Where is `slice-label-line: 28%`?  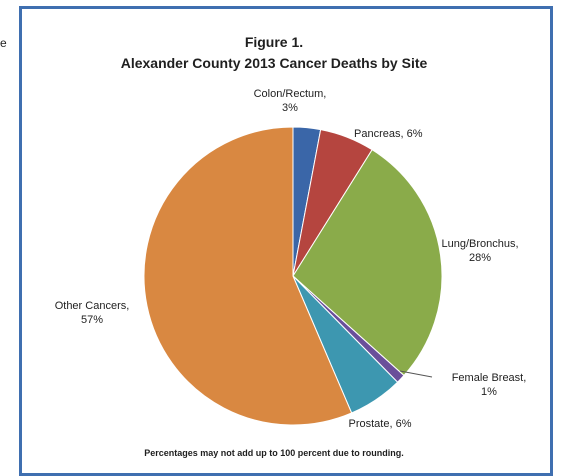
slice-label-line: 28% is located at coordinates (480, 258).